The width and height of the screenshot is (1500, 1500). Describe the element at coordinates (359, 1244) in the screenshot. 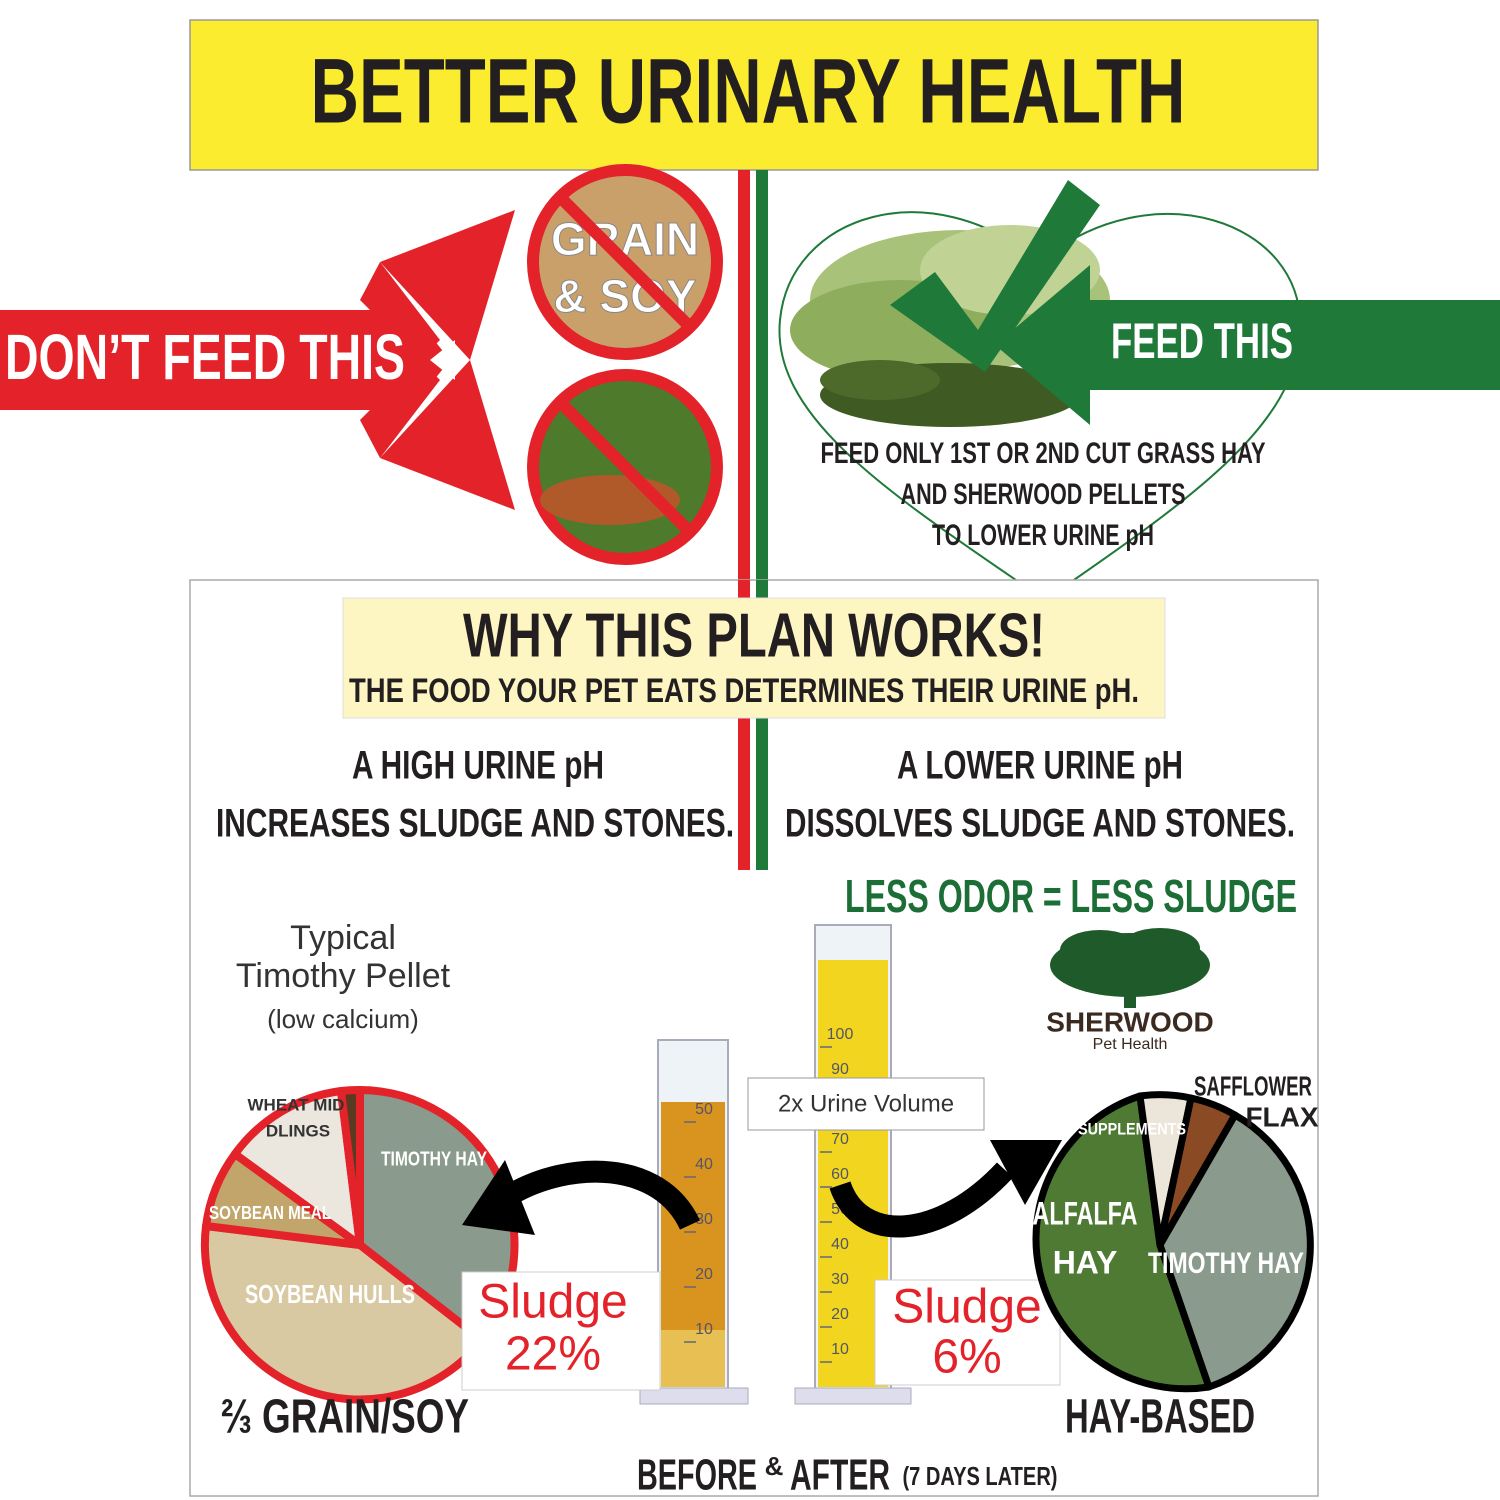

I see `before-pie` at that location.